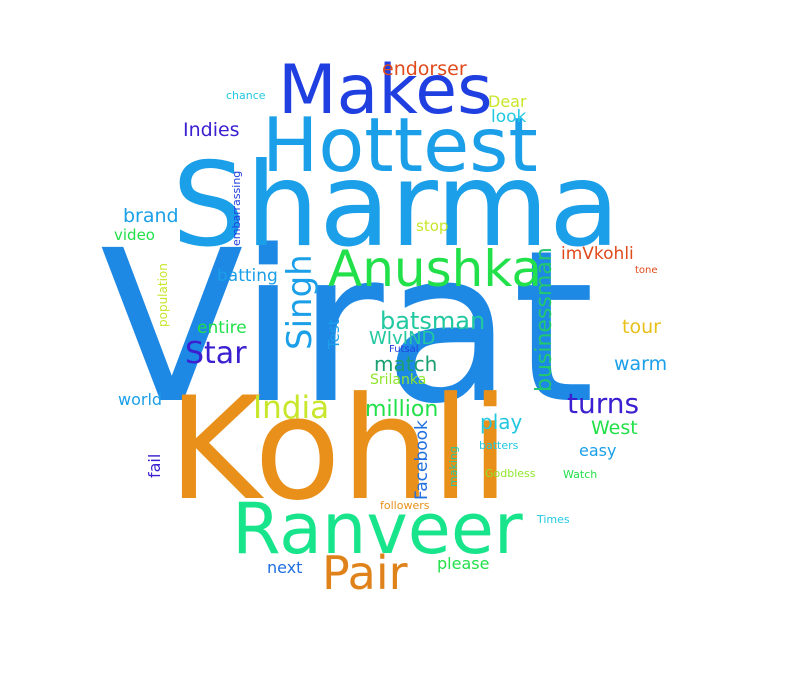  I want to click on word-futsal: Futsal, so click(404, 349).